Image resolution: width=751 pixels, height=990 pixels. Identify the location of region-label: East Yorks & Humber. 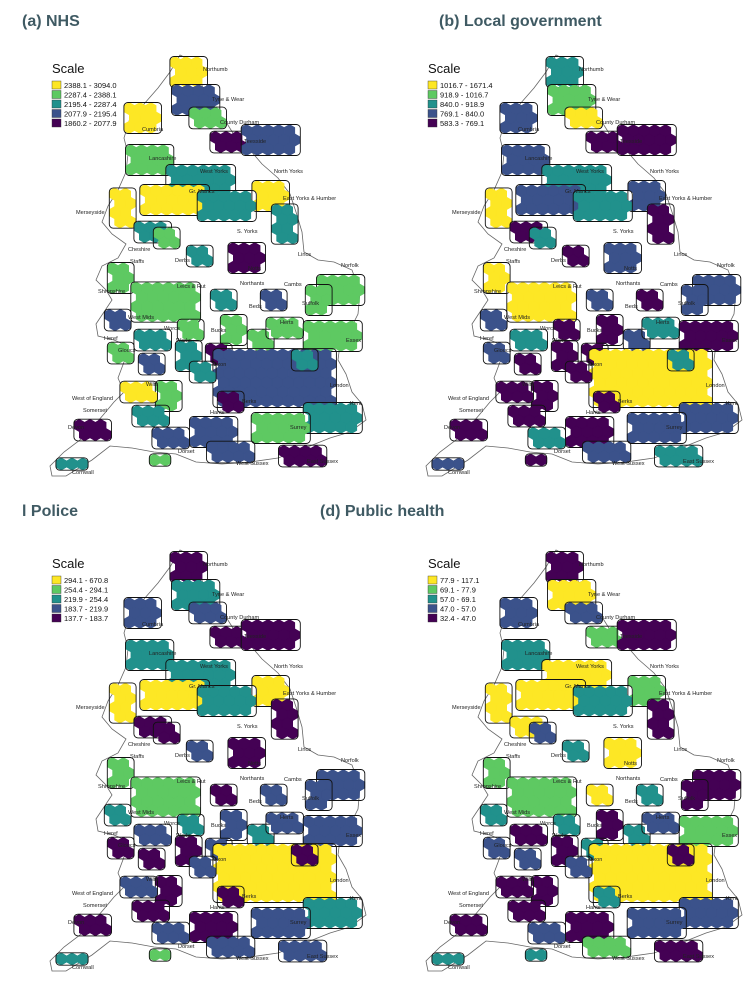
(685, 199).